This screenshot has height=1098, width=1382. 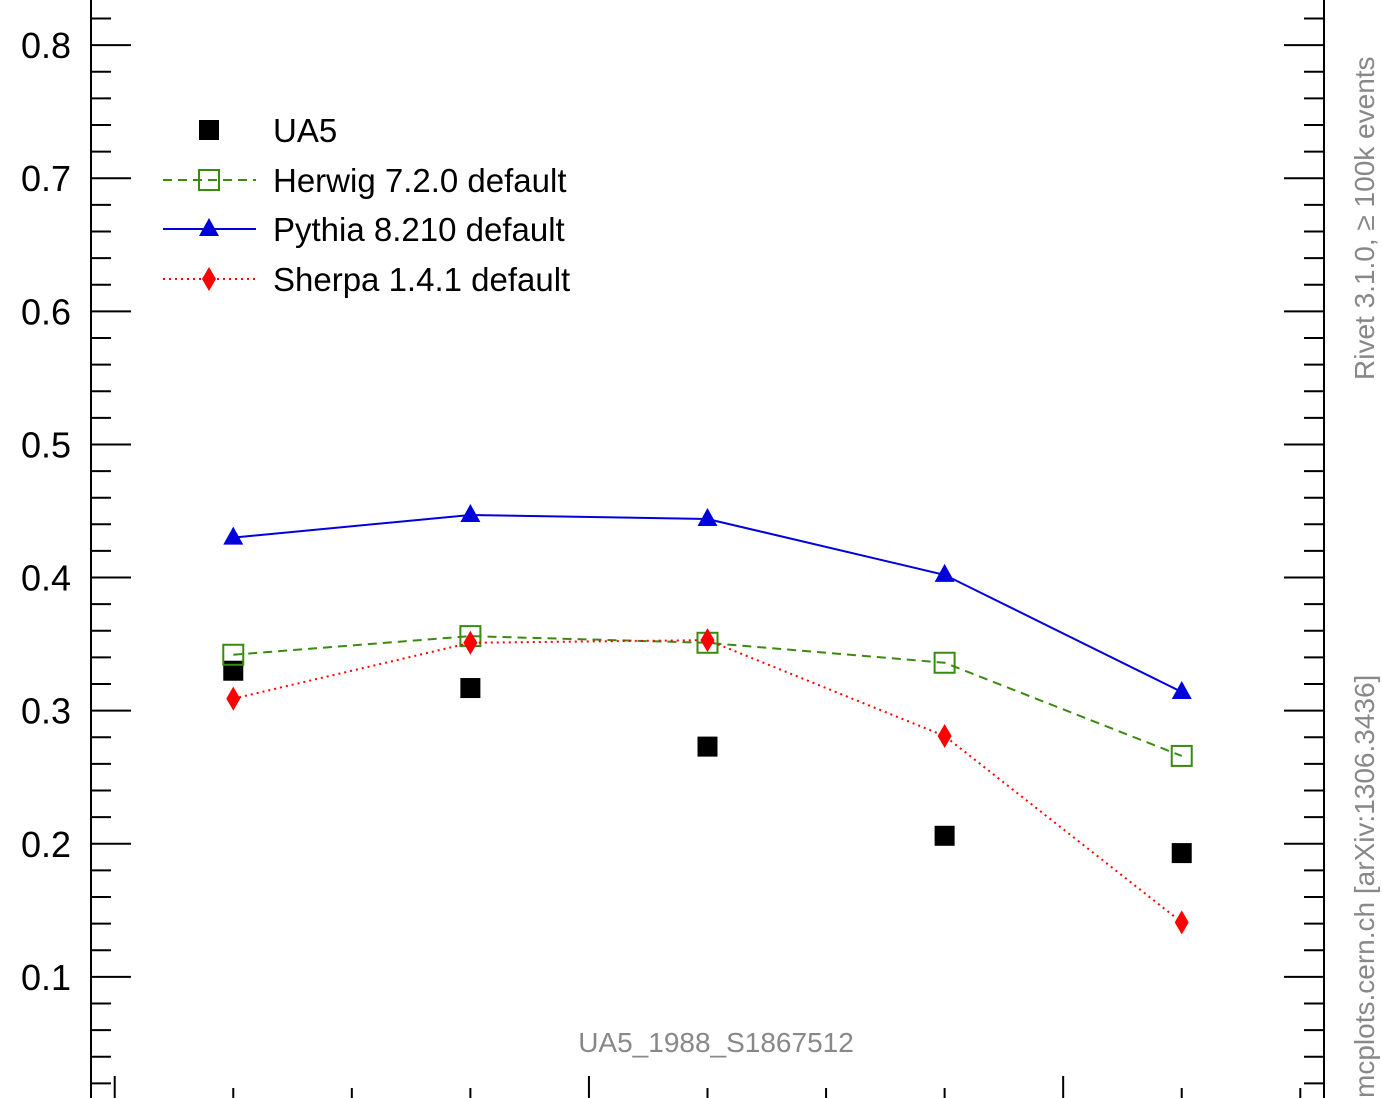 What do you see at coordinates (1364, 886) in the screenshot?
I see `mcplots-source-label: mcplots.cern.ch [arXiv:1306.3436]` at bounding box center [1364, 886].